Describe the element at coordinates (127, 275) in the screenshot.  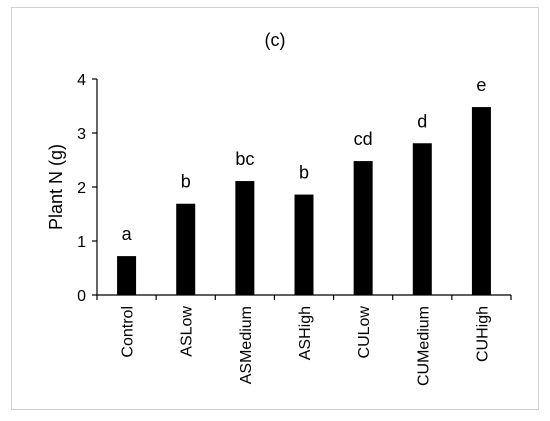
I see `bar-control` at that location.